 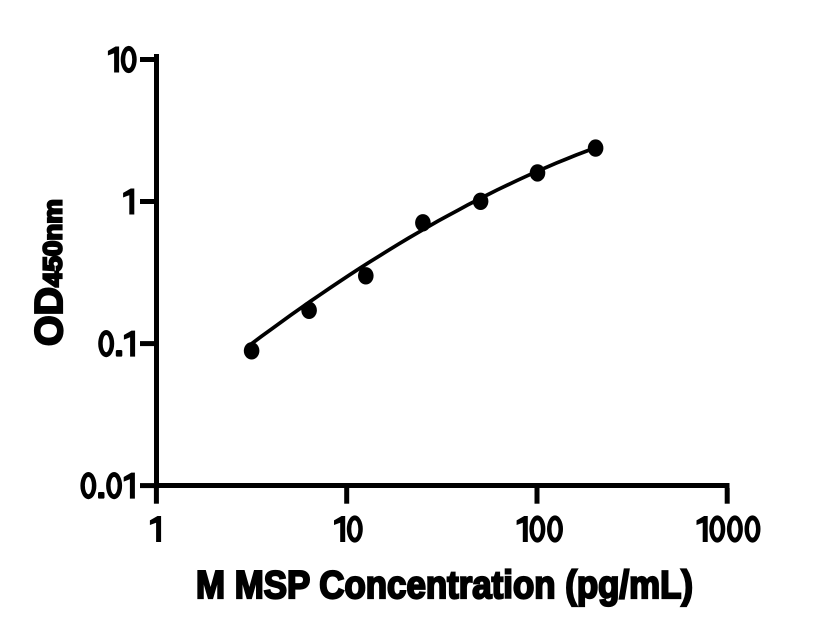 I want to click on svg-text: OD450nm, so click(x=49, y=272).